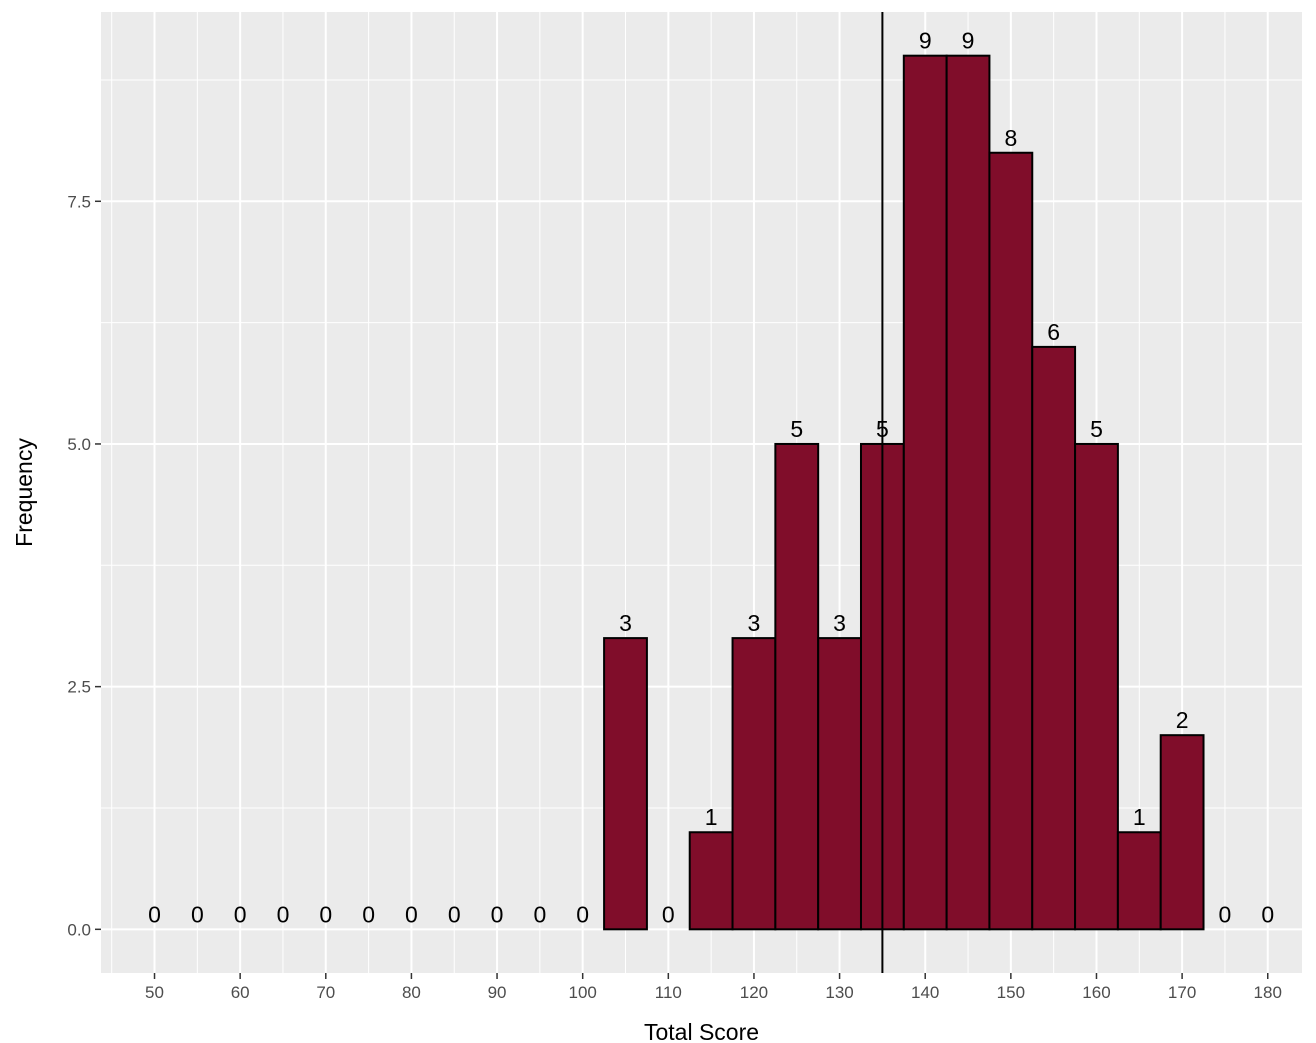  Describe the element at coordinates (1268, 992) in the screenshot. I see `x-tick-label: 180` at that location.